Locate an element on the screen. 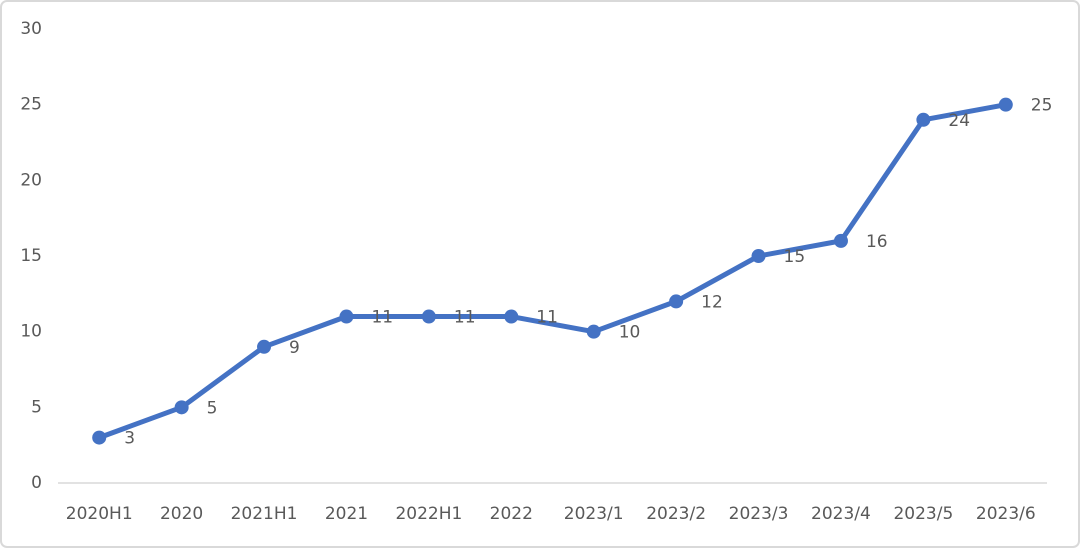 The width and height of the screenshot is (1080, 548). x-tick-label: 2023/2 is located at coordinates (676, 514).